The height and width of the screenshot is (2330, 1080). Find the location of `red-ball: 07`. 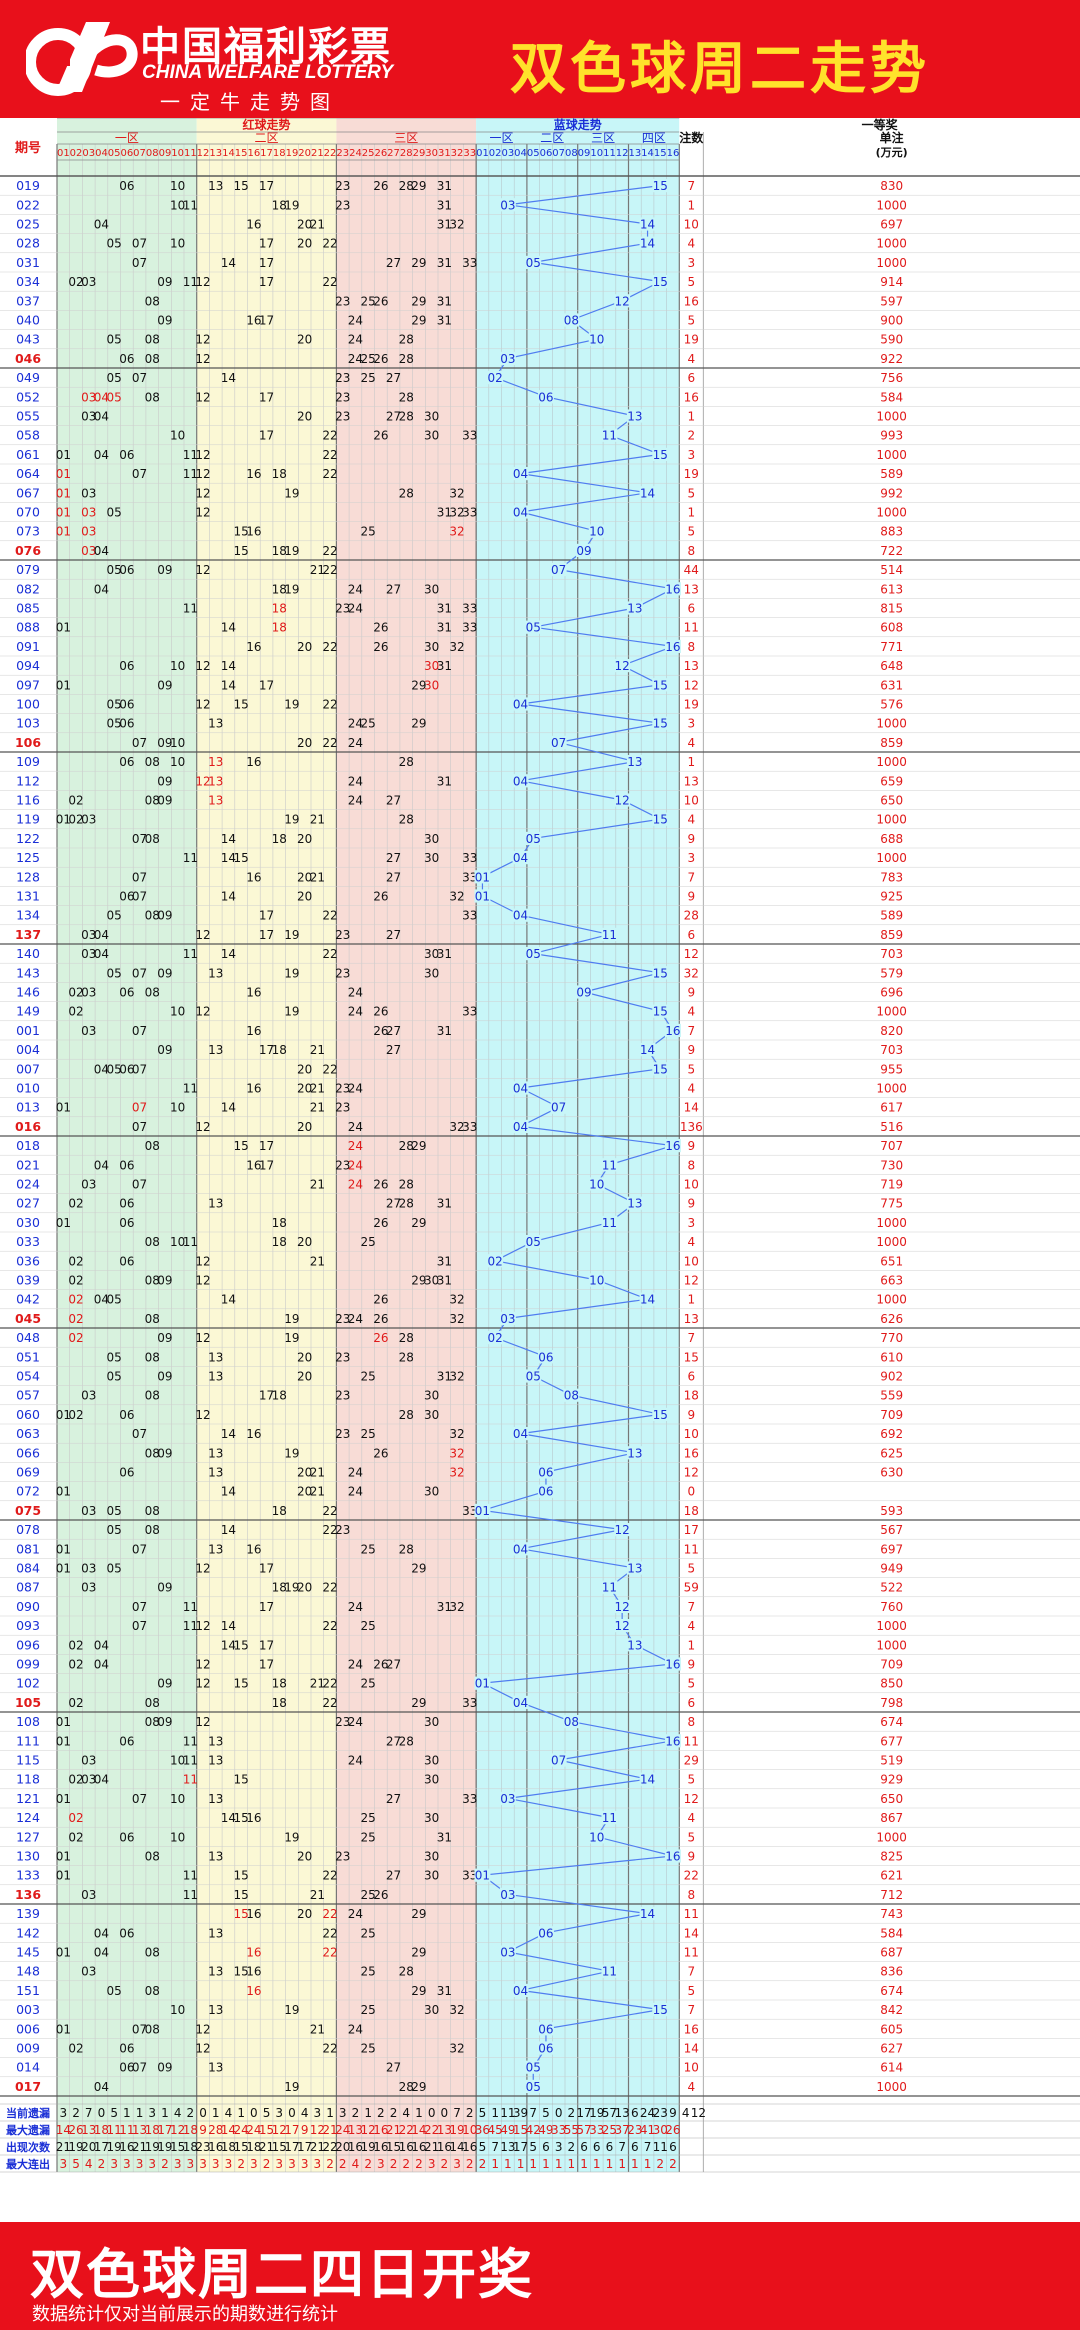

red-ball: 07 is located at coordinates (139, 474).